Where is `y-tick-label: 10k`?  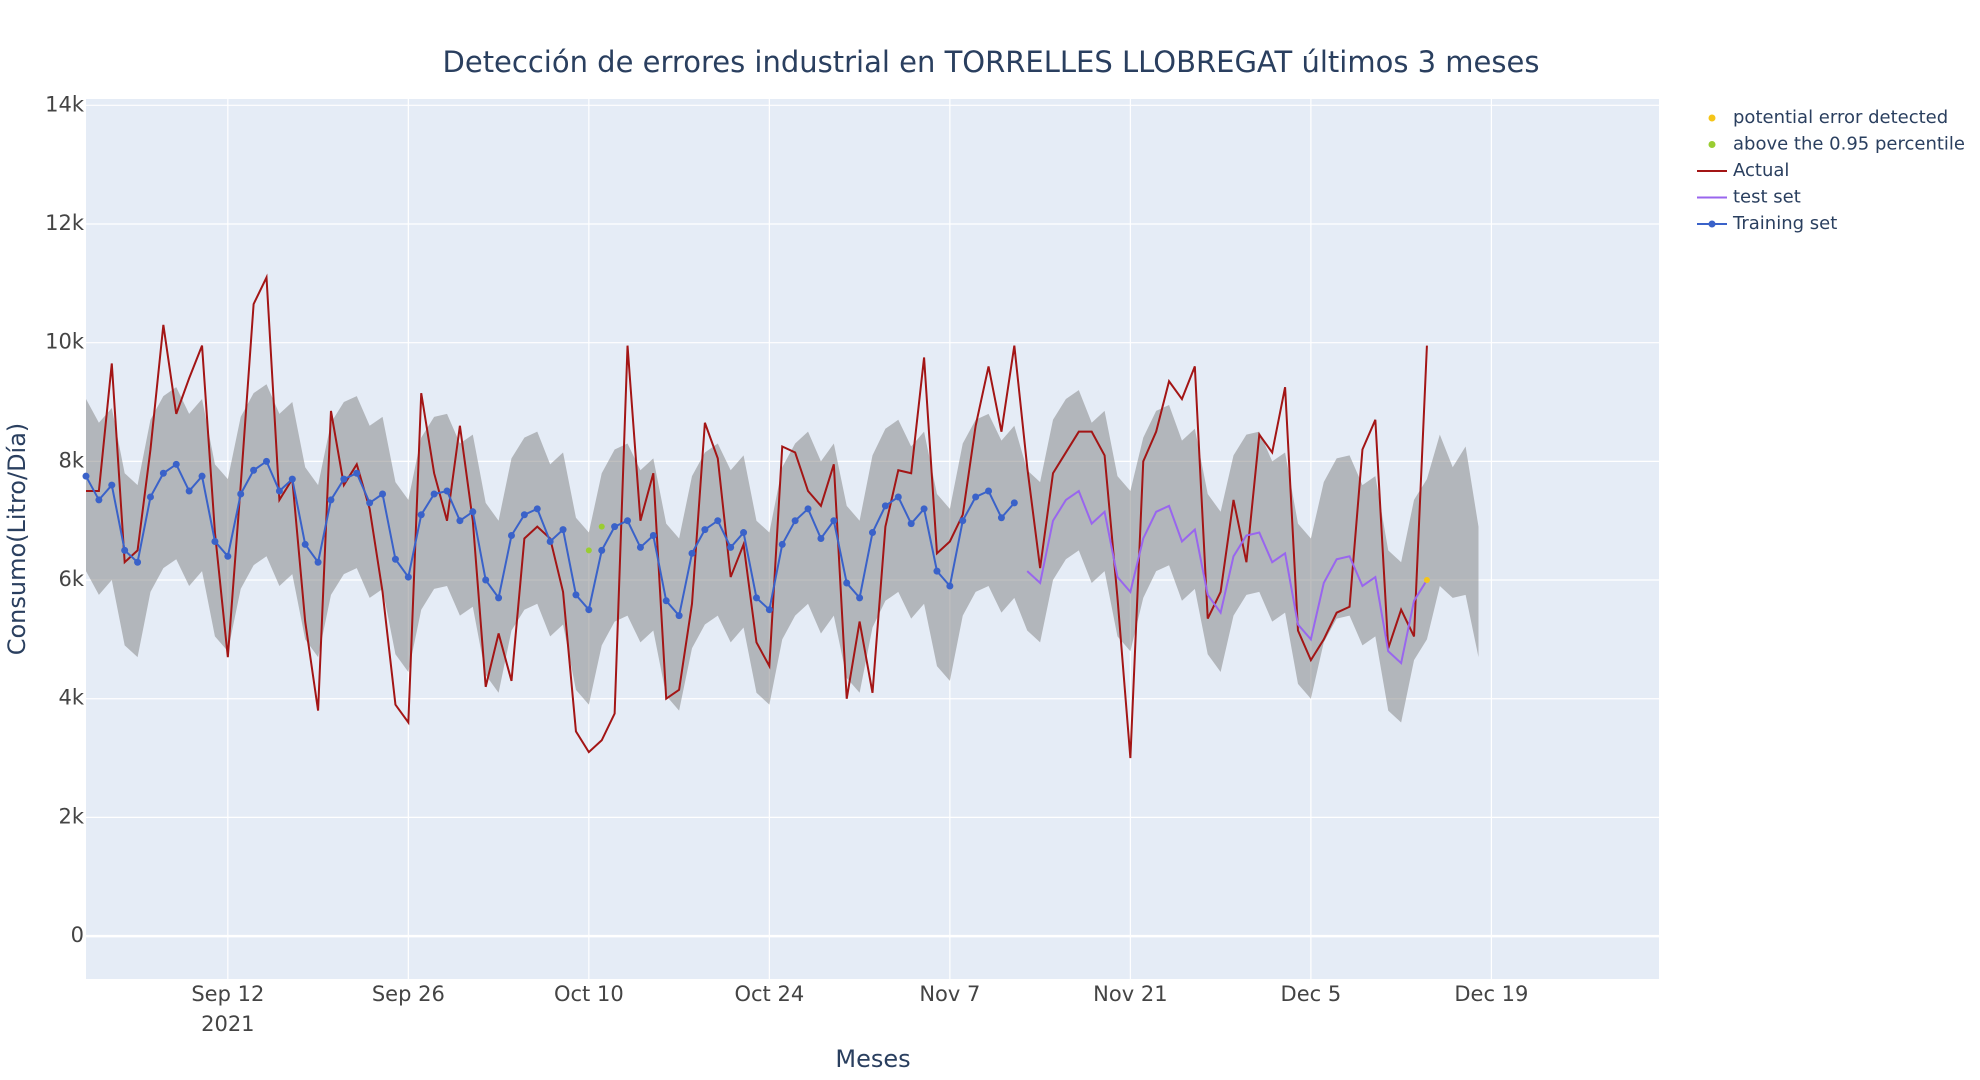
y-tick-label: 10k is located at coordinates (65, 342).